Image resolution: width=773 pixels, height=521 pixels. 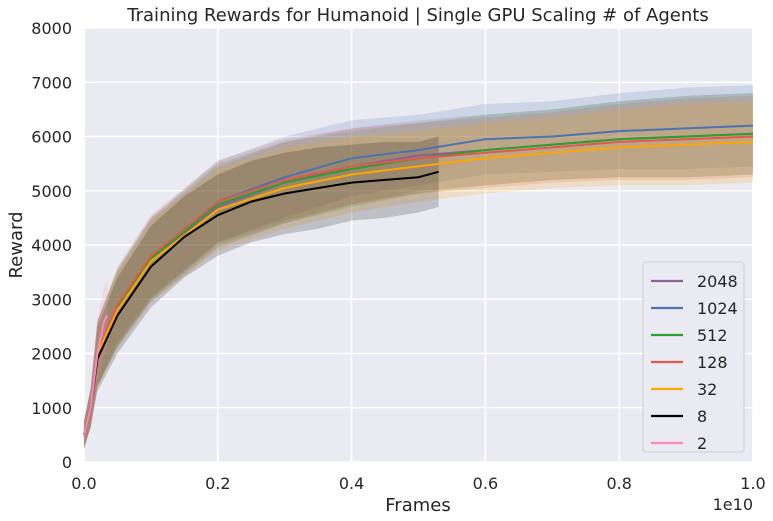 I want to click on y-tick-label: 1000, so click(x=51, y=408).